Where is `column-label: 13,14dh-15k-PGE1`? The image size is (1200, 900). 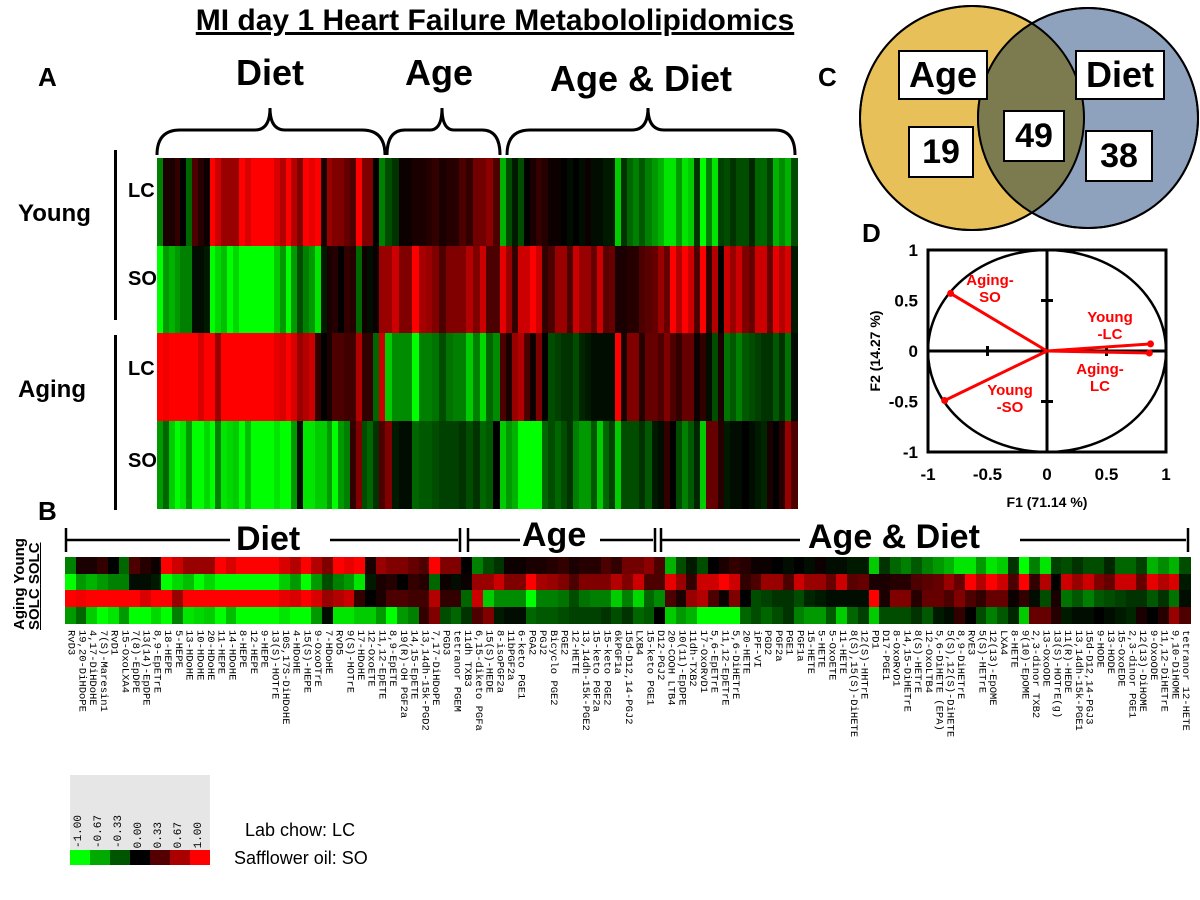 column-label: 13,14dh-15k-PGE1 is located at coordinates (1077, 680).